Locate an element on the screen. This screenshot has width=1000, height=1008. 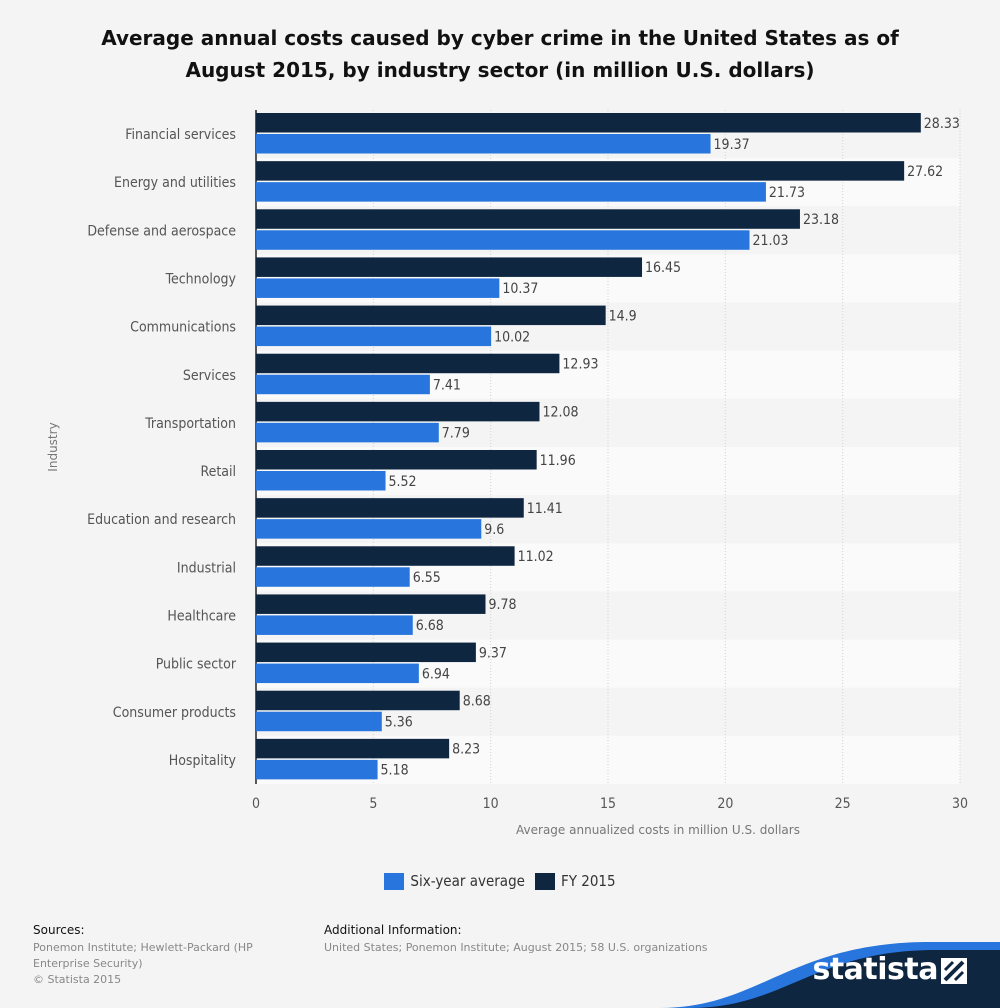
category-label: Consumer products is located at coordinates (174, 713).